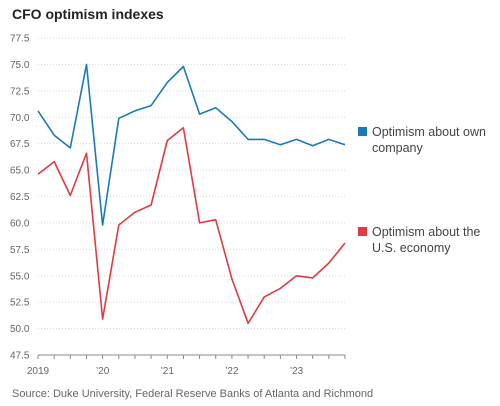 The width and height of the screenshot is (500, 406). Describe the element at coordinates (20, 250) in the screenshot. I see `y-tick-label: 57.5` at that location.